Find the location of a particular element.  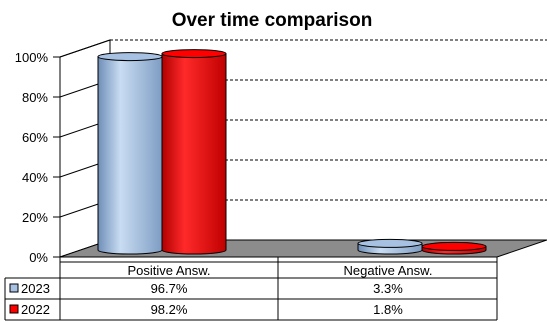

category-label-positive: Positive Answ. is located at coordinates (168, 270).